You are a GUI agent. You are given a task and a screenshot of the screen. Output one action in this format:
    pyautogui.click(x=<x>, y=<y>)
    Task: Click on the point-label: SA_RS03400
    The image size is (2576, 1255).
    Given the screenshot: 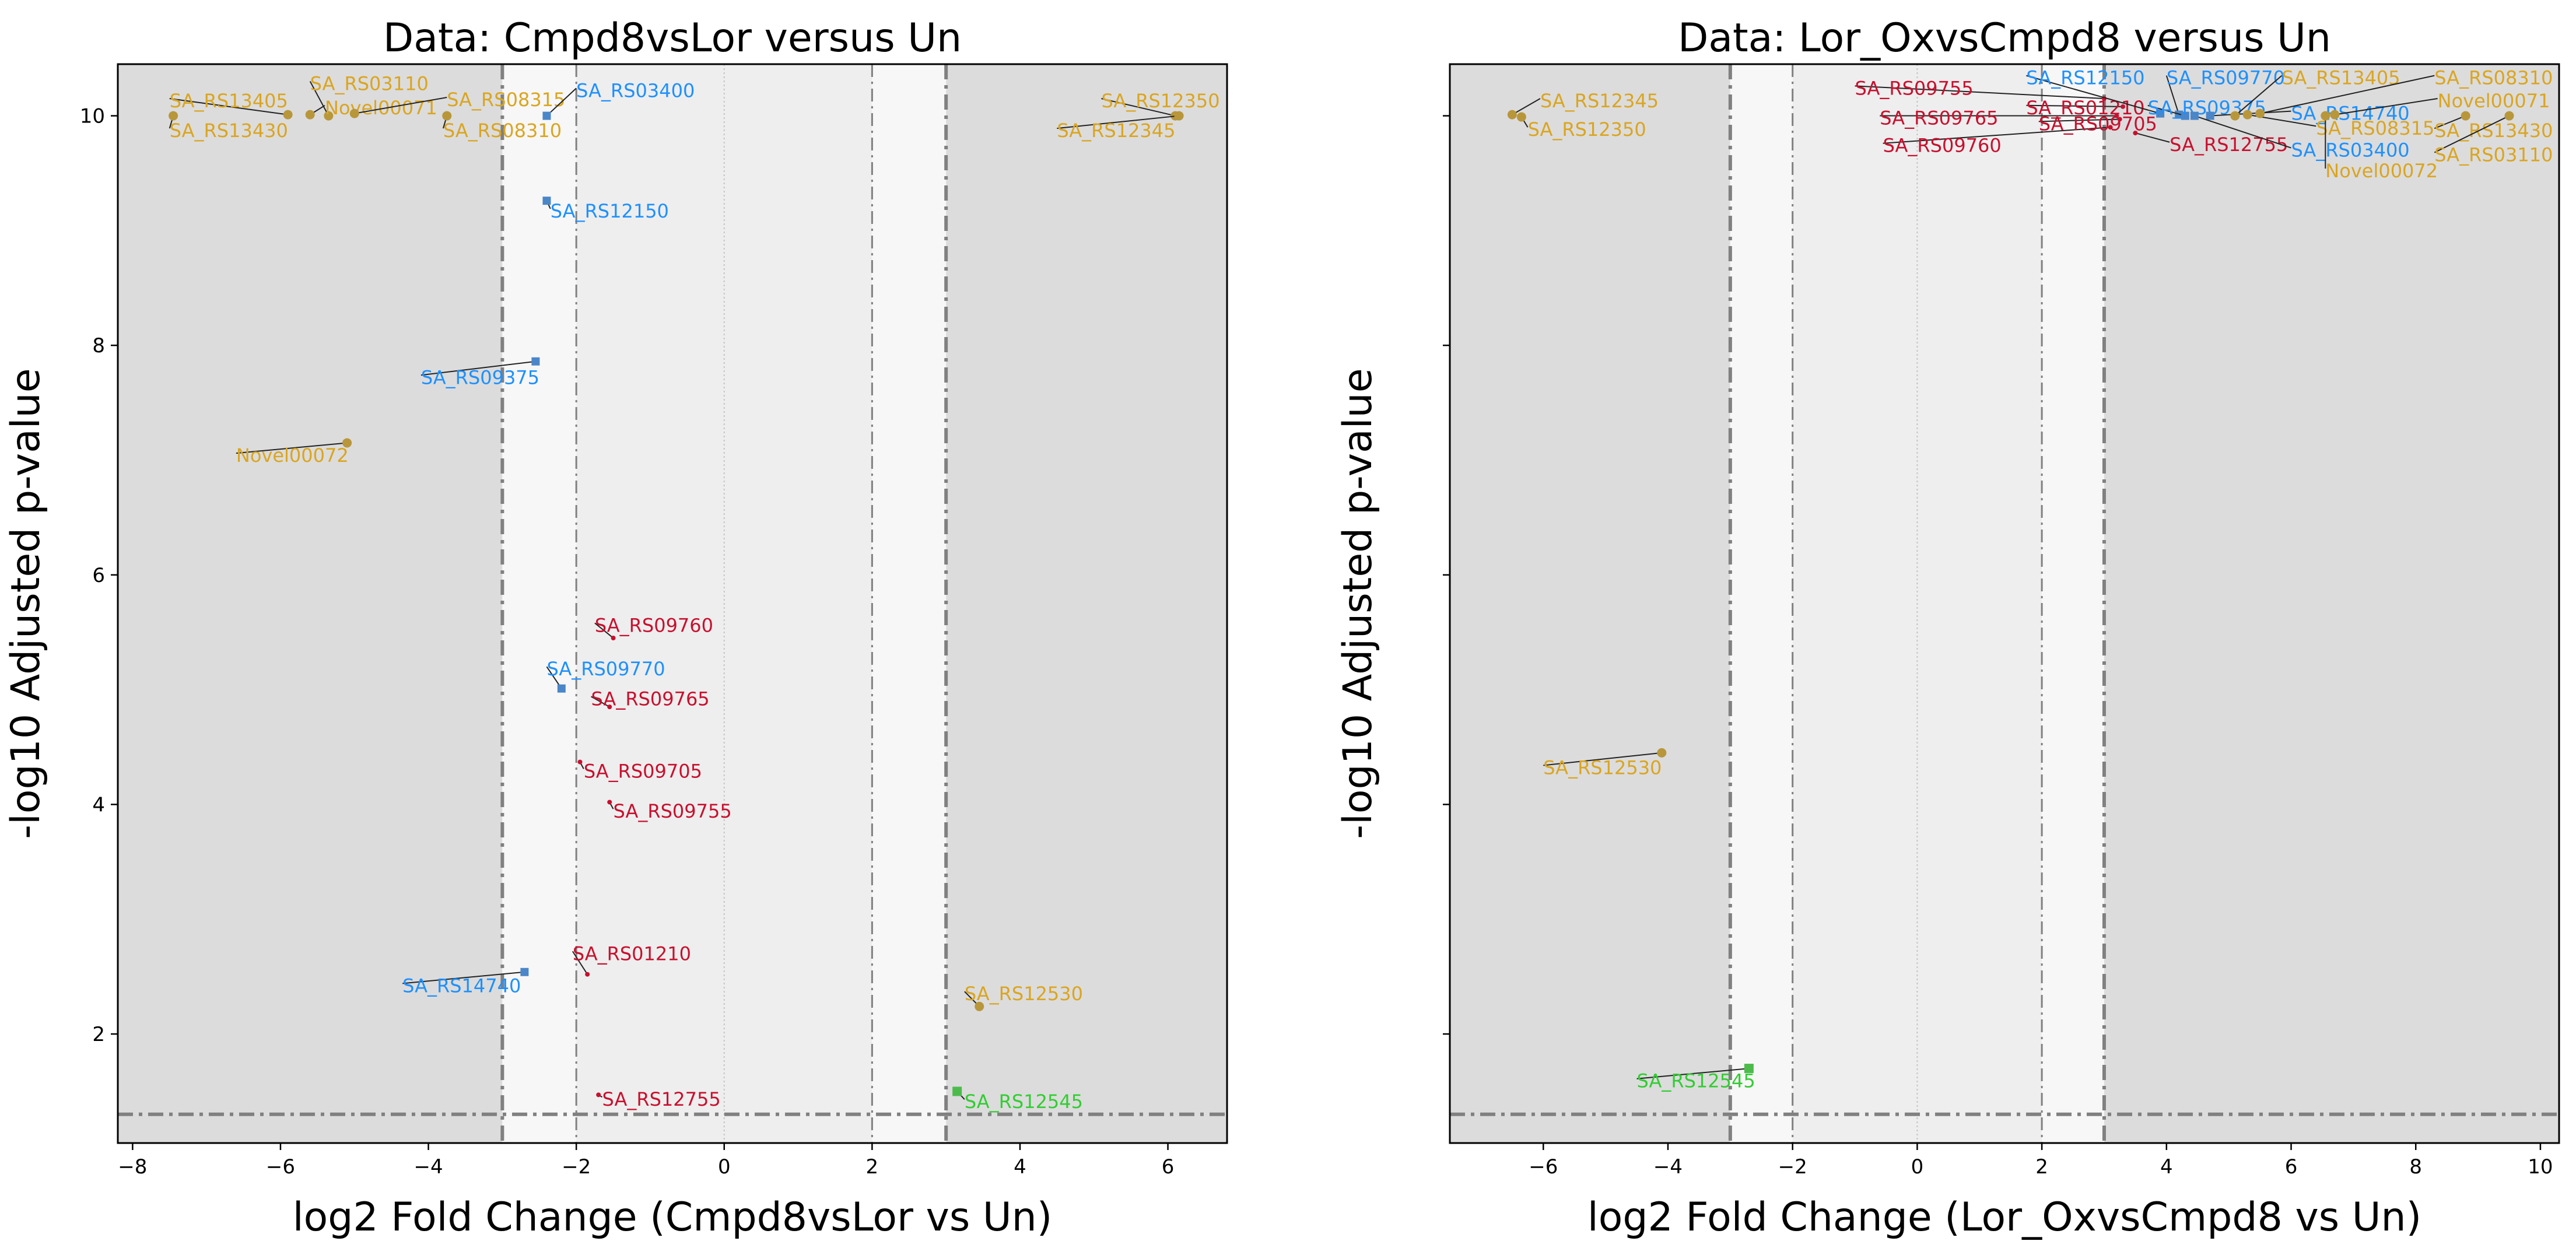 What is the action you would take?
    pyautogui.click(x=2350, y=151)
    